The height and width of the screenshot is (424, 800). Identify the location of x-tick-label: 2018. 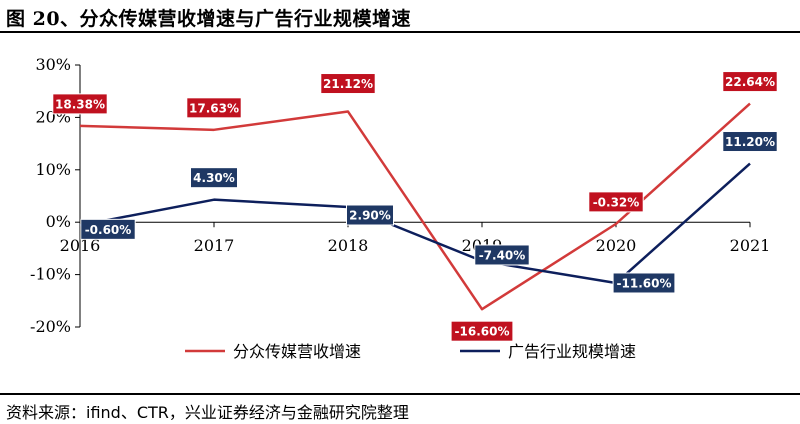
(348, 245).